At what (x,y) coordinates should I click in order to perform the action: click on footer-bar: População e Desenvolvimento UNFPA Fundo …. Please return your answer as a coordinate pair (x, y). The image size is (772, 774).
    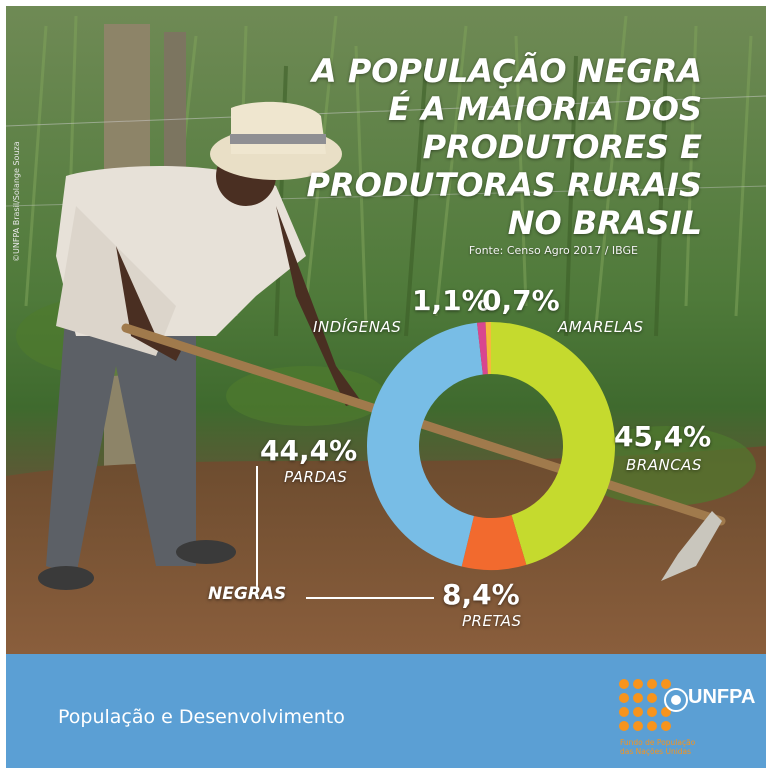
    Looking at the image, I should click on (386, 711).